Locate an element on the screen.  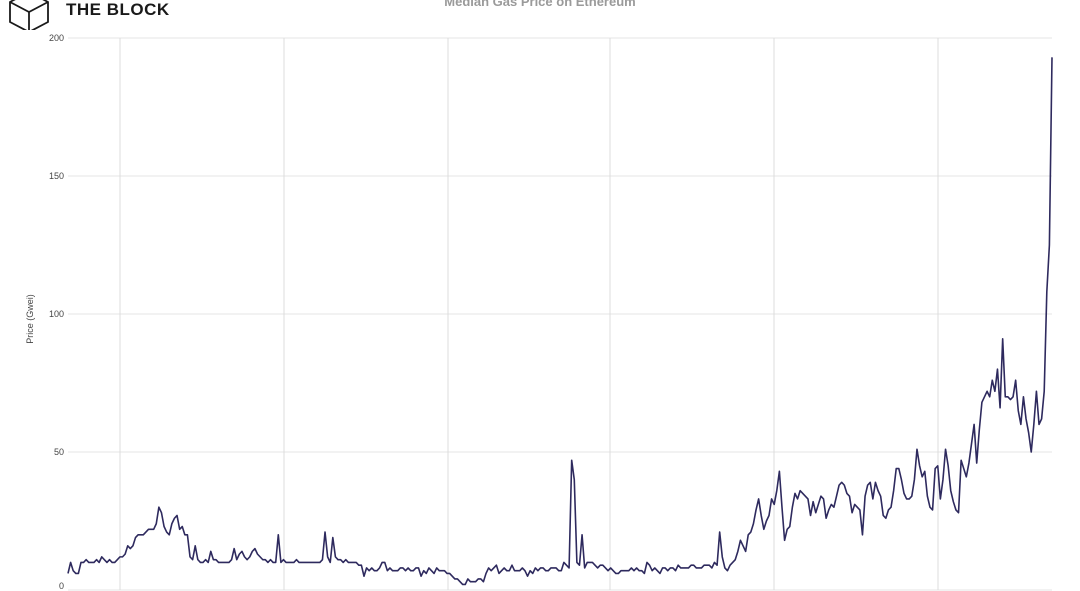
chart-title: Median Gas Price on Ethereum is located at coordinates (540, 4).